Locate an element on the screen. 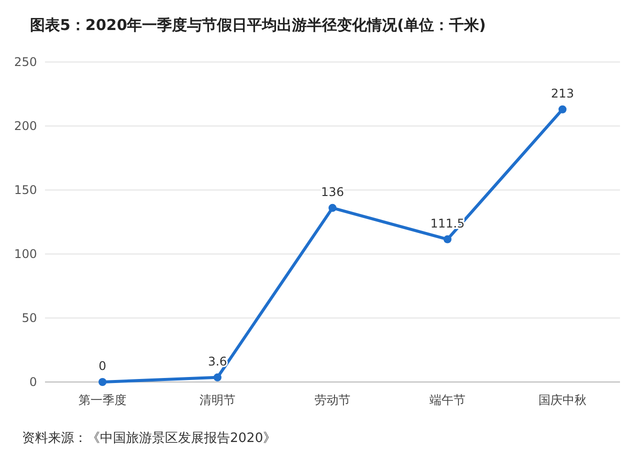 The width and height of the screenshot is (640, 475). y-tick-label: 50 is located at coordinates (29, 318).